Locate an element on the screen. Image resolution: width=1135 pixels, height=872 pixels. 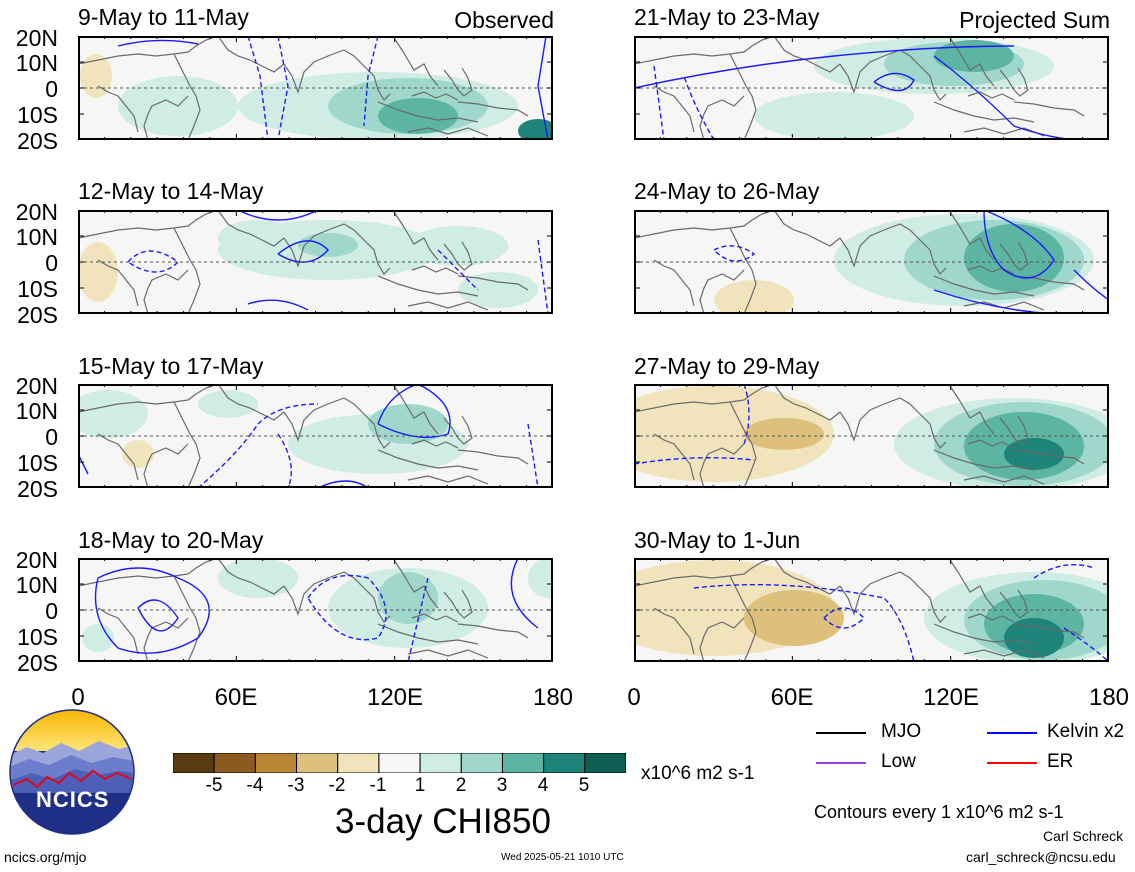
colorbar-tick-label: -5 is located at coordinates (214, 785).